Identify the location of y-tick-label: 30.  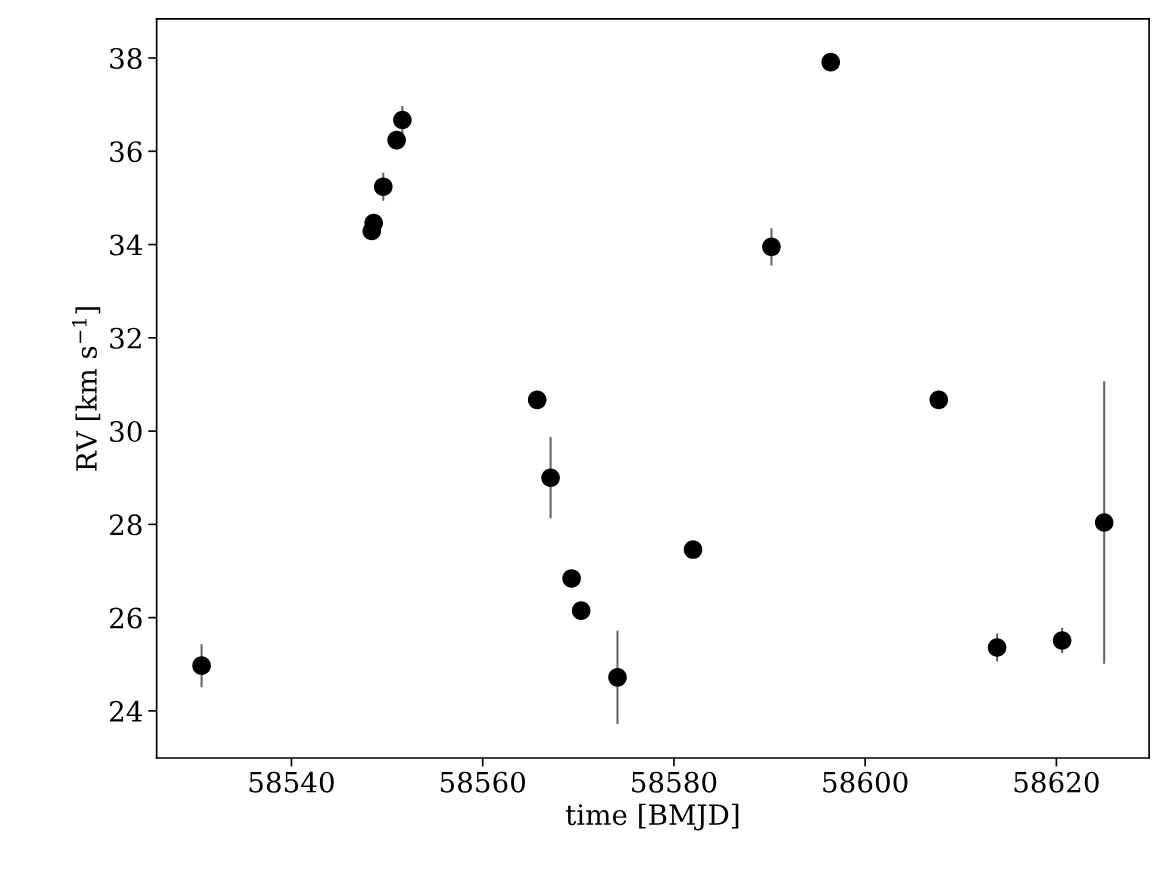
(126, 432).